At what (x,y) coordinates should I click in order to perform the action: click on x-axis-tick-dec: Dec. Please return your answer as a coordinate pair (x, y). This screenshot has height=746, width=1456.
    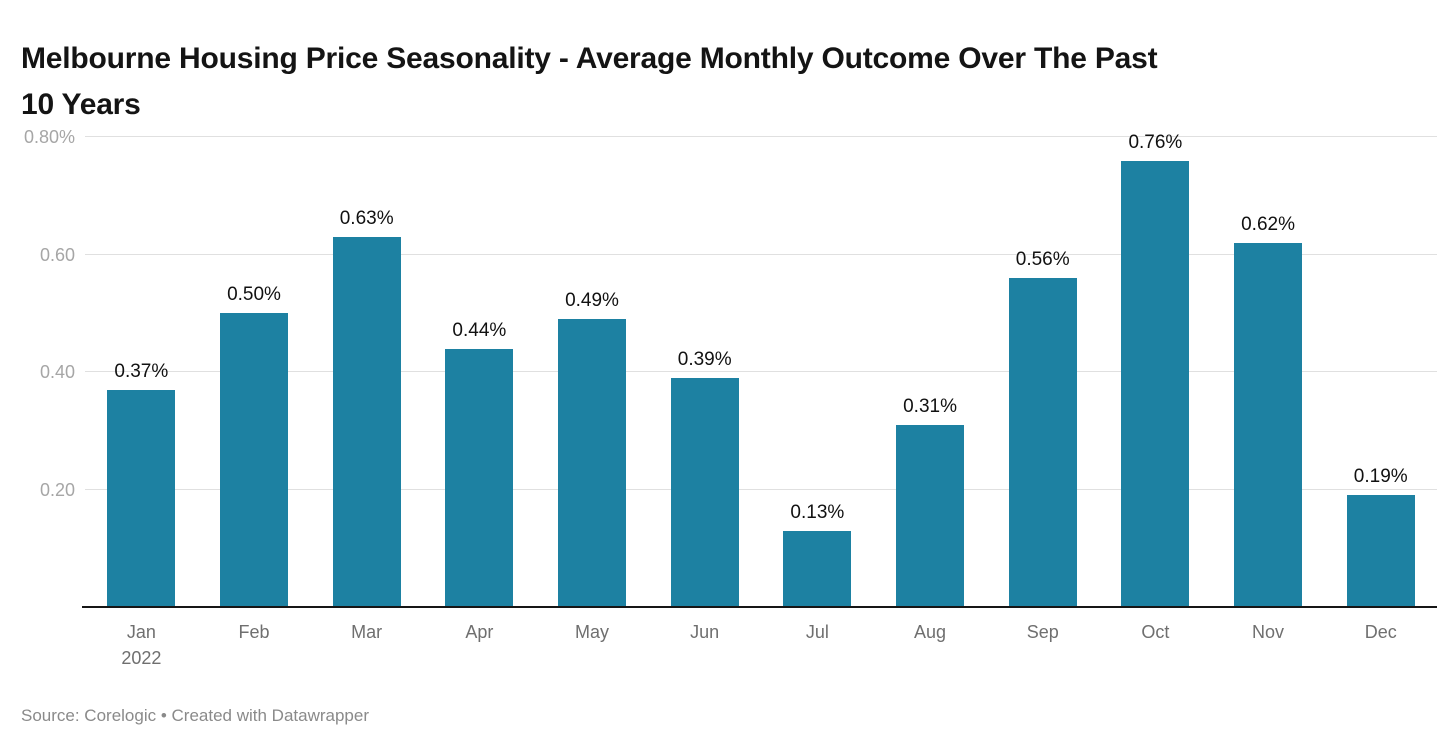
    Looking at the image, I should click on (1380, 645).